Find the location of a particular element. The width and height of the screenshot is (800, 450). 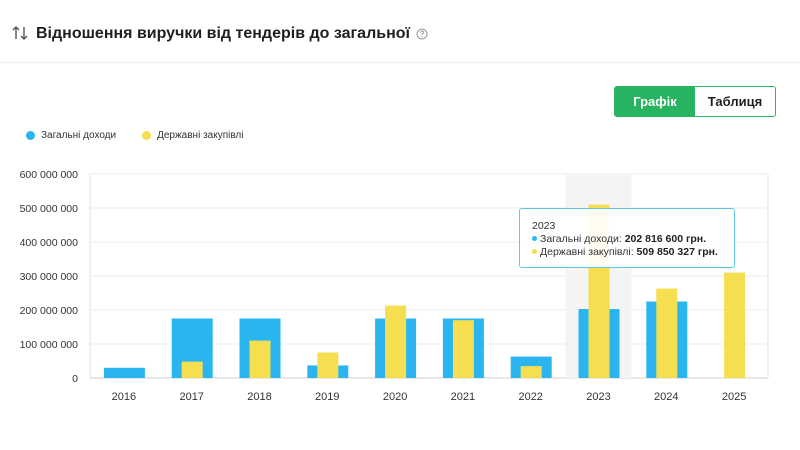

tooltip-value-total-income: 202 816 600 грн. is located at coordinates (665, 239).